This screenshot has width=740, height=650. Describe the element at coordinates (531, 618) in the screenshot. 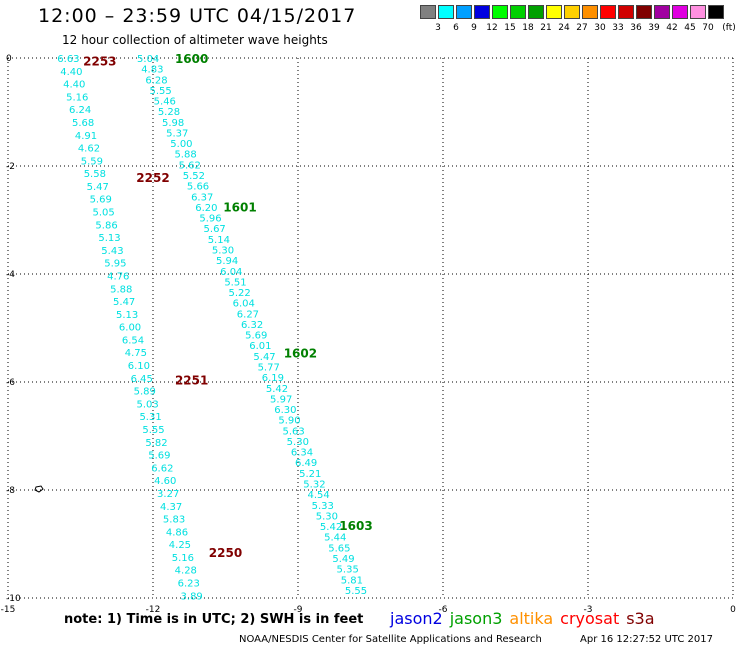

I see `satellite-altika: altika` at that location.